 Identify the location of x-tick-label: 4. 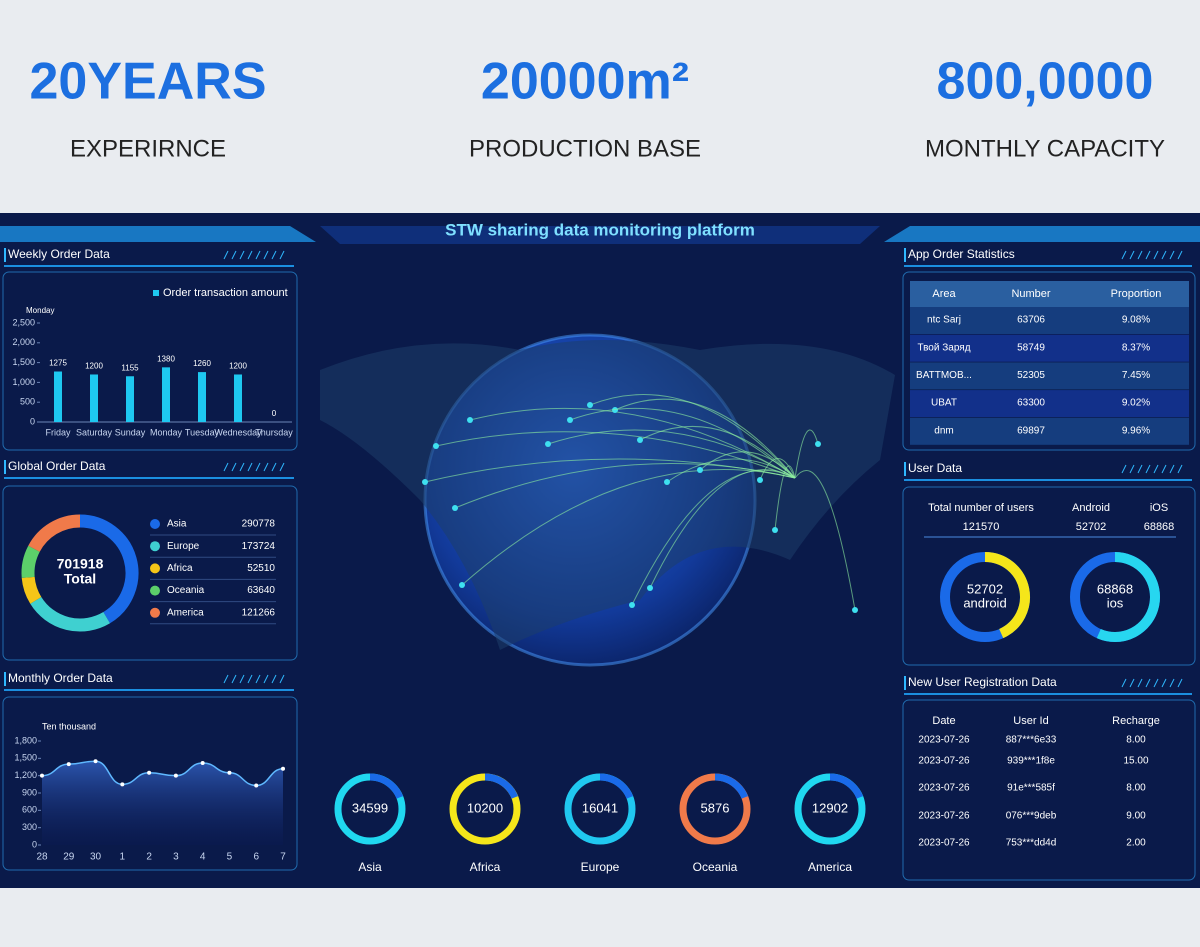
(203, 857).